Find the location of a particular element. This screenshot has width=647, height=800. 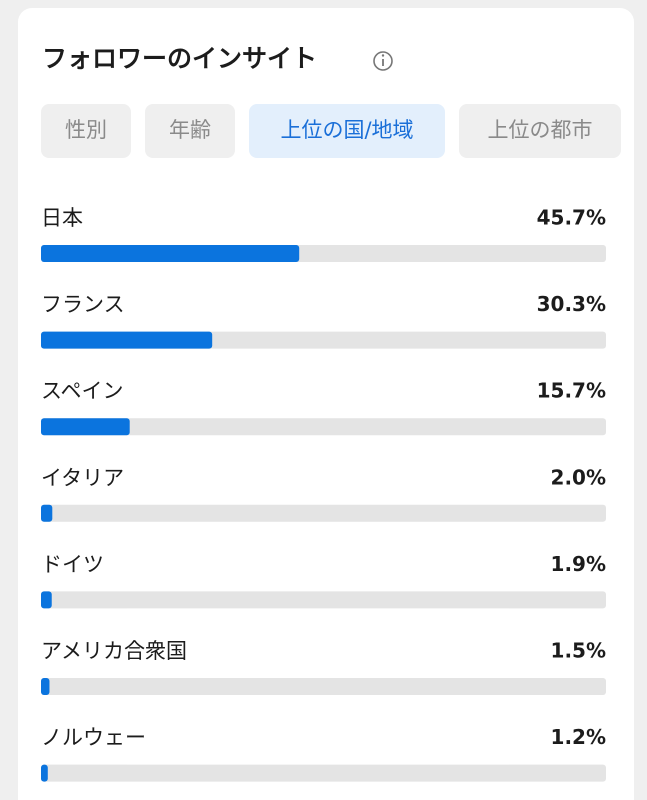

tab-label: 上位の都市 is located at coordinates (540, 130).